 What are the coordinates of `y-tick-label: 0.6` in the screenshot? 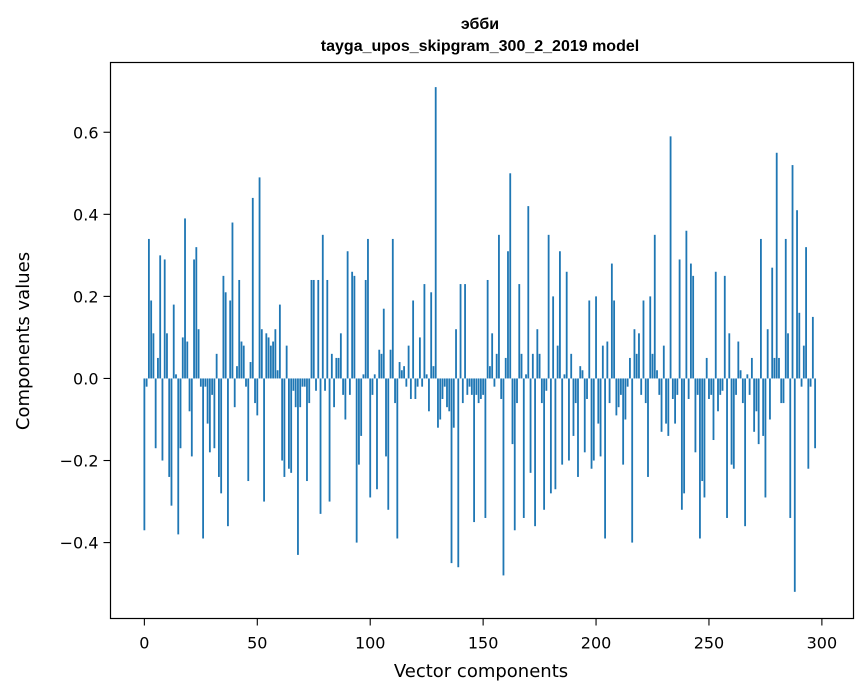 It's located at (85, 132).